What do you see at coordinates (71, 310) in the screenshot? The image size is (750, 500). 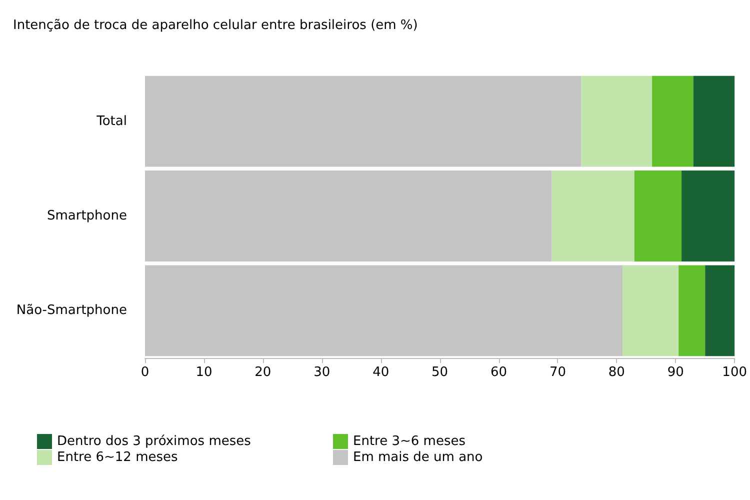 I see `y-tick-label: Não-Smartphone` at bounding box center [71, 310].